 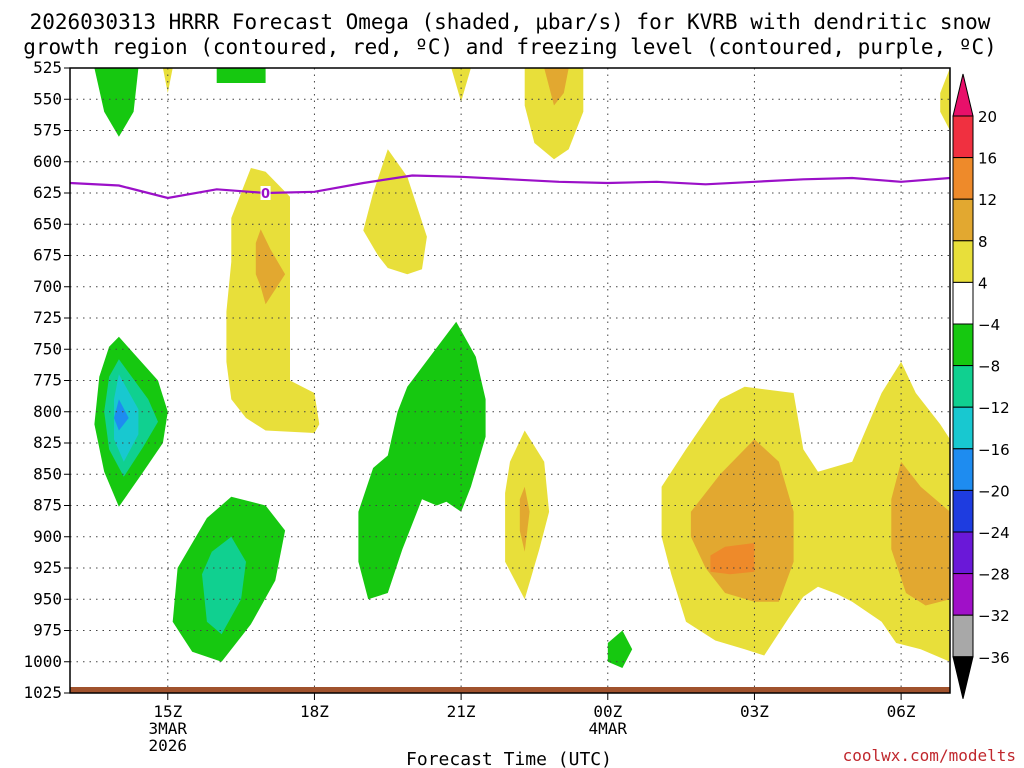 What do you see at coordinates (994, 491) in the screenshot?
I see `colorbar-label-9: −20` at bounding box center [994, 491].